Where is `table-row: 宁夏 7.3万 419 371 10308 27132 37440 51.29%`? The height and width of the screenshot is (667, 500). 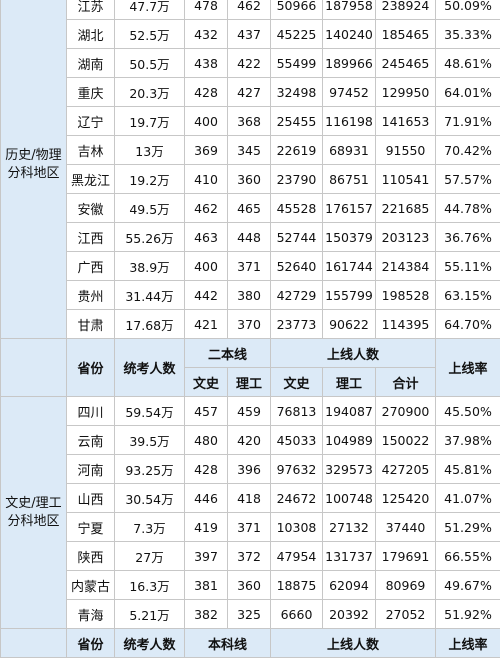
table-row: 宁夏 7.3万 419 371 10308 27132 37440 51.29% is located at coordinates (250, 527).